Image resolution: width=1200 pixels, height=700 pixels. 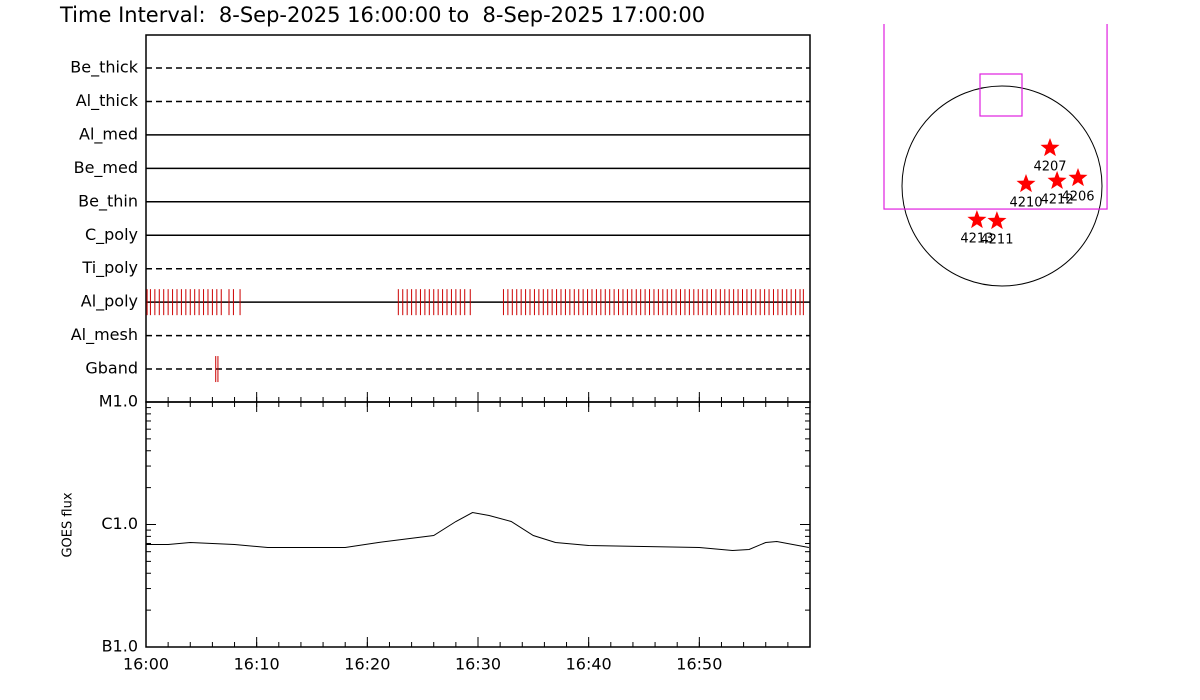 What do you see at coordinates (589, 664) in the screenshot?
I see `x-tick-label: 16:40` at bounding box center [589, 664].